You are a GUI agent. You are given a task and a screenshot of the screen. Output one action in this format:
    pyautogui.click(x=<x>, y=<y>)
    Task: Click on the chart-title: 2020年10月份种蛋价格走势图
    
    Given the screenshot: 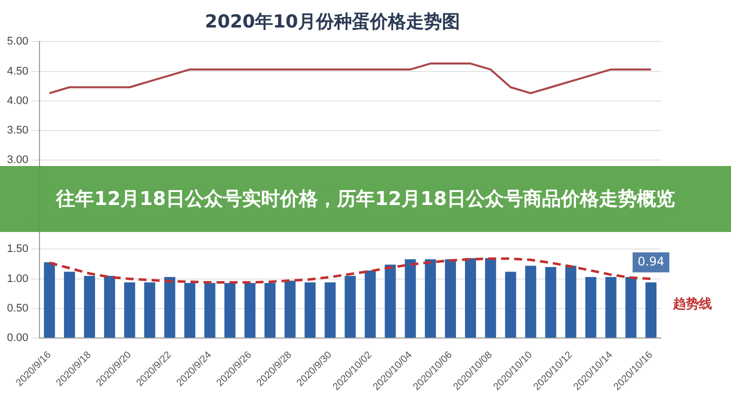 What is the action you would take?
    pyautogui.click(x=332, y=21)
    